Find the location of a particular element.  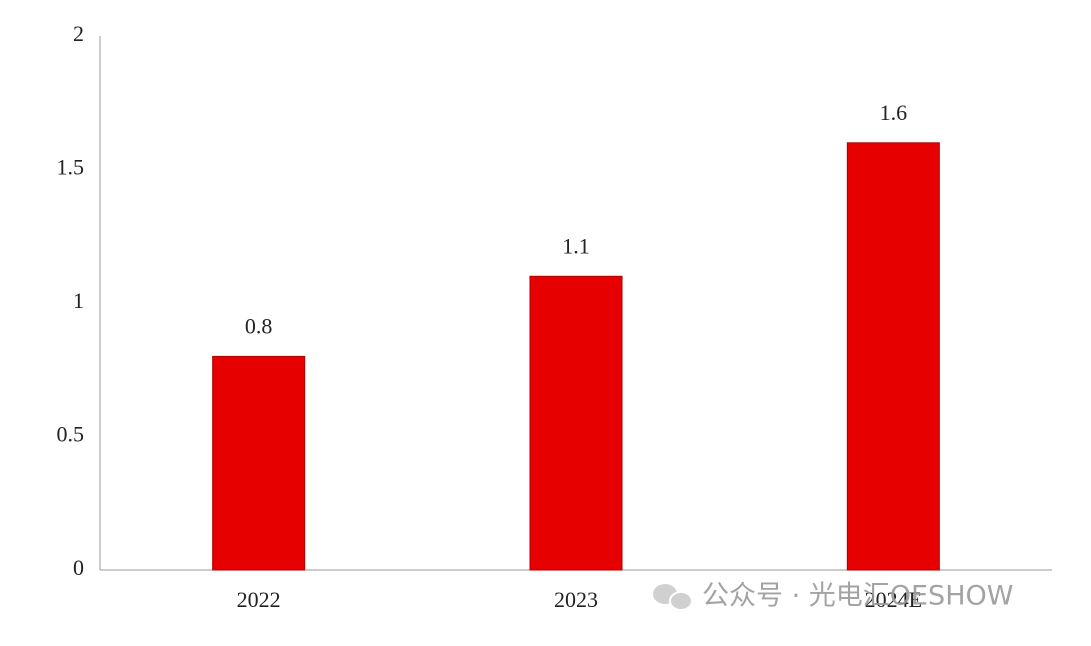

y-tick-label: 1 is located at coordinates (78, 300).